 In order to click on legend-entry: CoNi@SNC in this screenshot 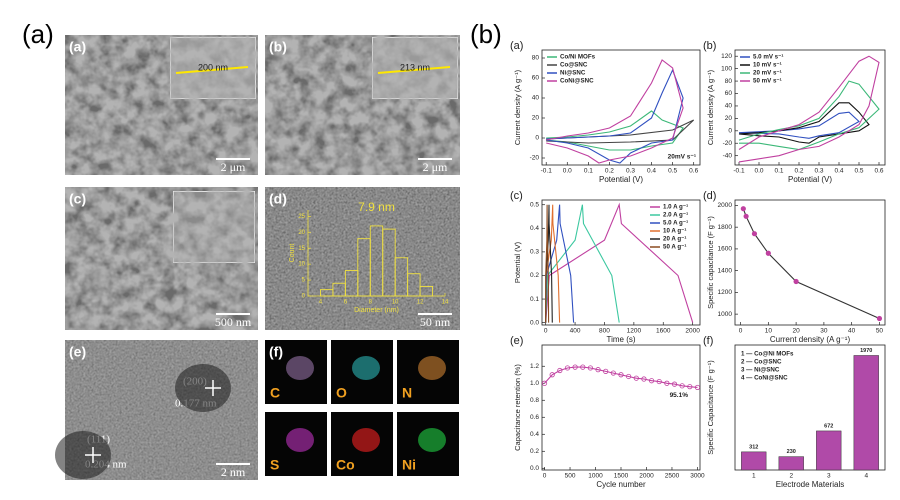, I will do `click(577, 81)`.